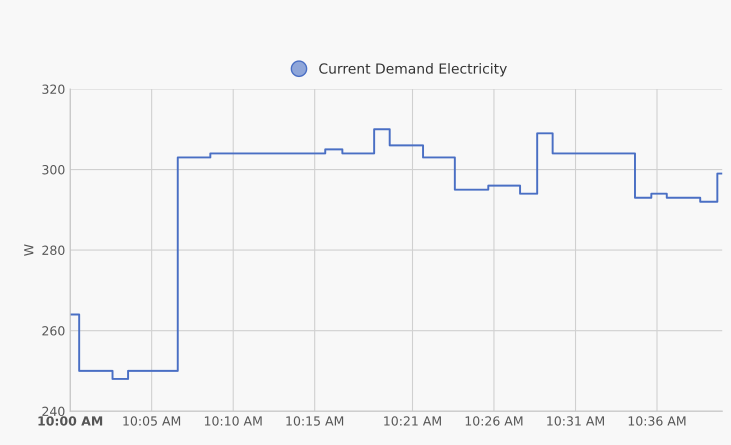 The height and width of the screenshot is (445, 731). I want to click on y-tick-label: 300, so click(53, 169).